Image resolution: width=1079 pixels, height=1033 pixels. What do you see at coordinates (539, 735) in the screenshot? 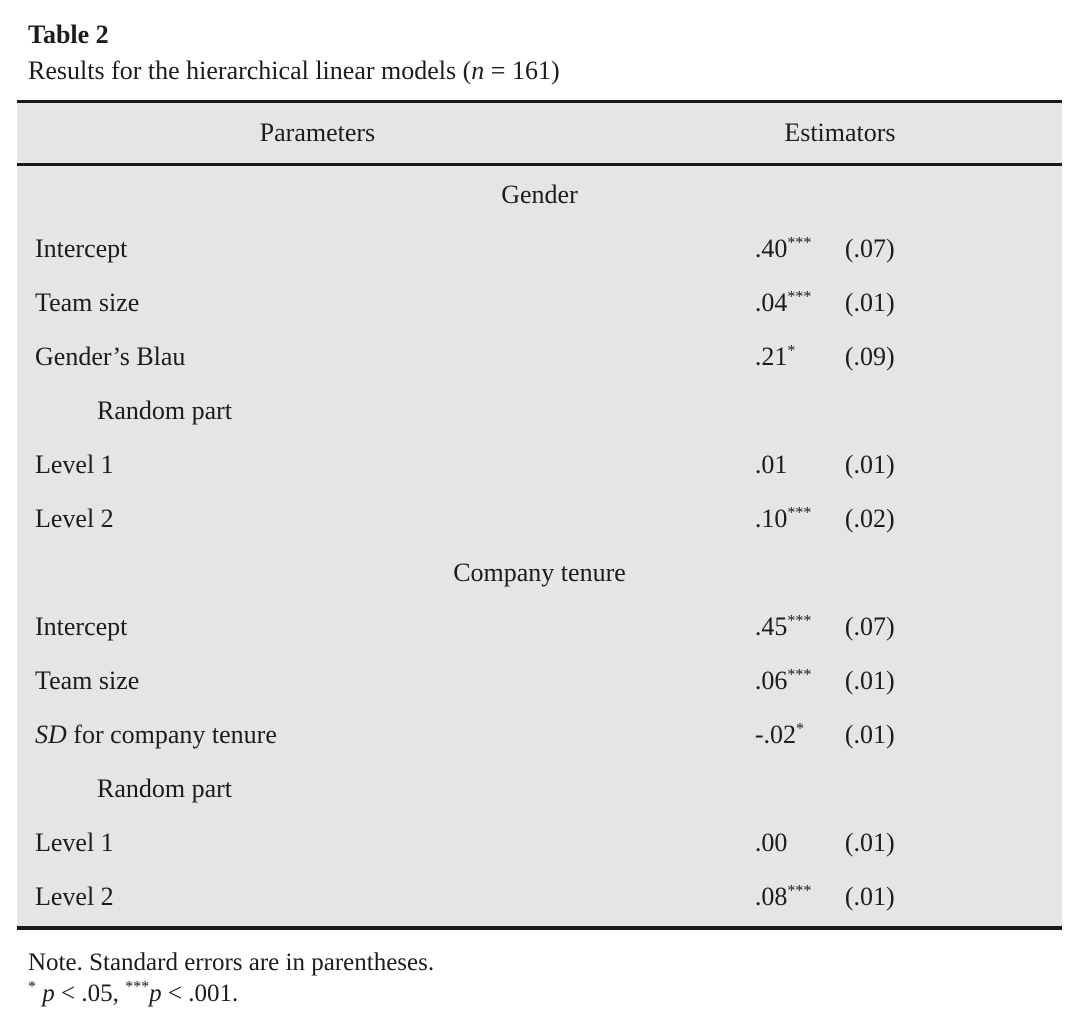
I see `table-row: SD for company tenure -.02* (.01)` at bounding box center [539, 735].